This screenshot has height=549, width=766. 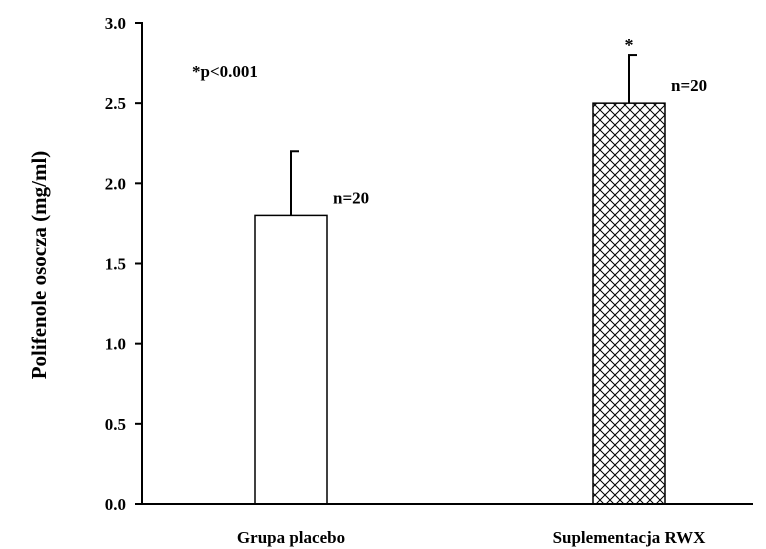 What do you see at coordinates (39, 265) in the screenshot?
I see `y-axis-title: Polifenole osocza (mg/ml)` at bounding box center [39, 265].